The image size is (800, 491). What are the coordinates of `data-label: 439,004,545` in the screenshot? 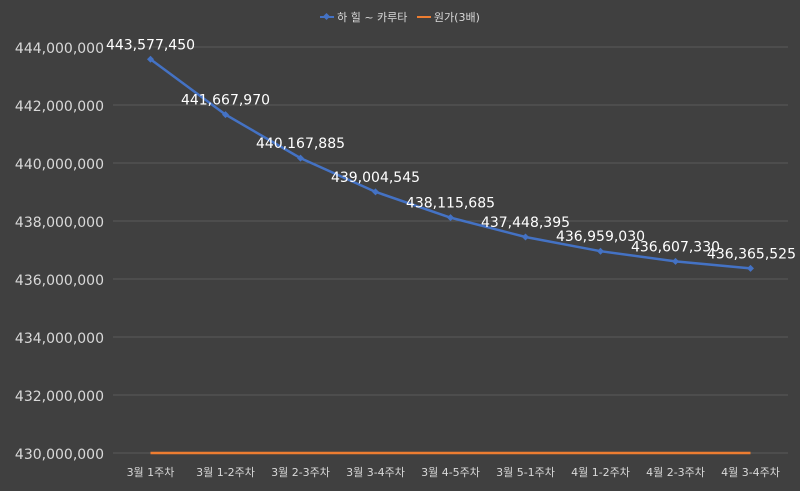 It's located at (375, 178).